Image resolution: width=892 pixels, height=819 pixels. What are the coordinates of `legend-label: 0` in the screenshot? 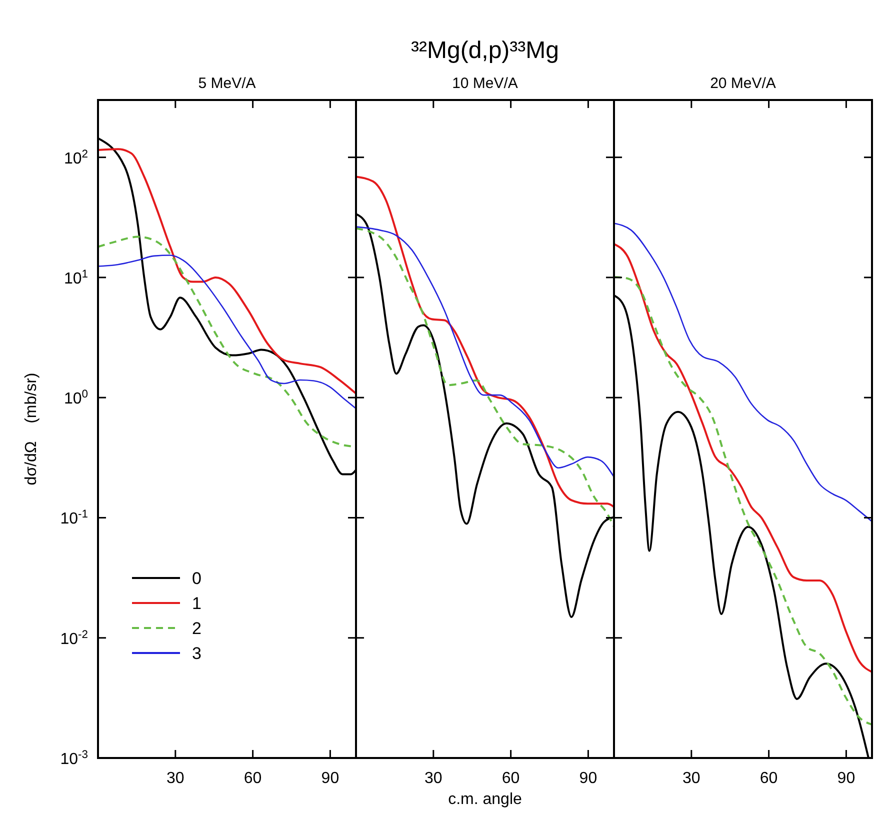 It's located at (197, 578).